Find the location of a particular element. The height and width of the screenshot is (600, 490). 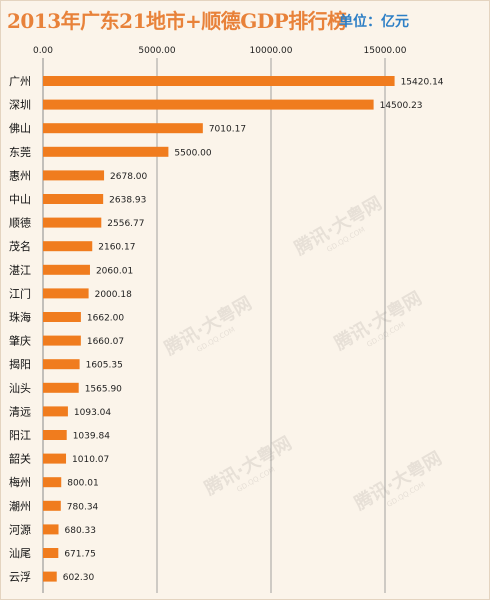

x-tick-label: 5000.00 is located at coordinates (156, 51).